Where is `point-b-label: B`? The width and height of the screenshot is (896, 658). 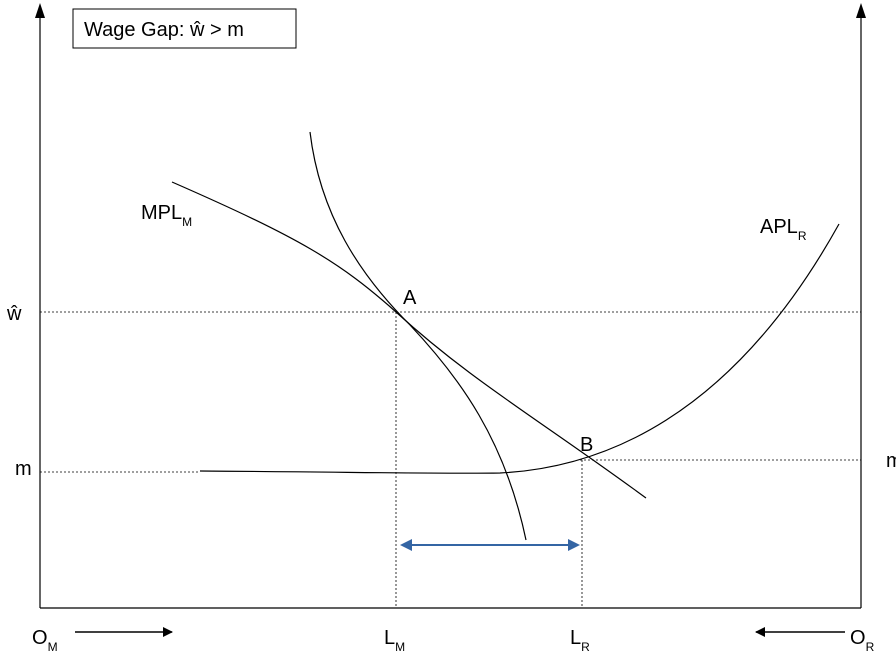 point-b-label: B is located at coordinates (586, 445).